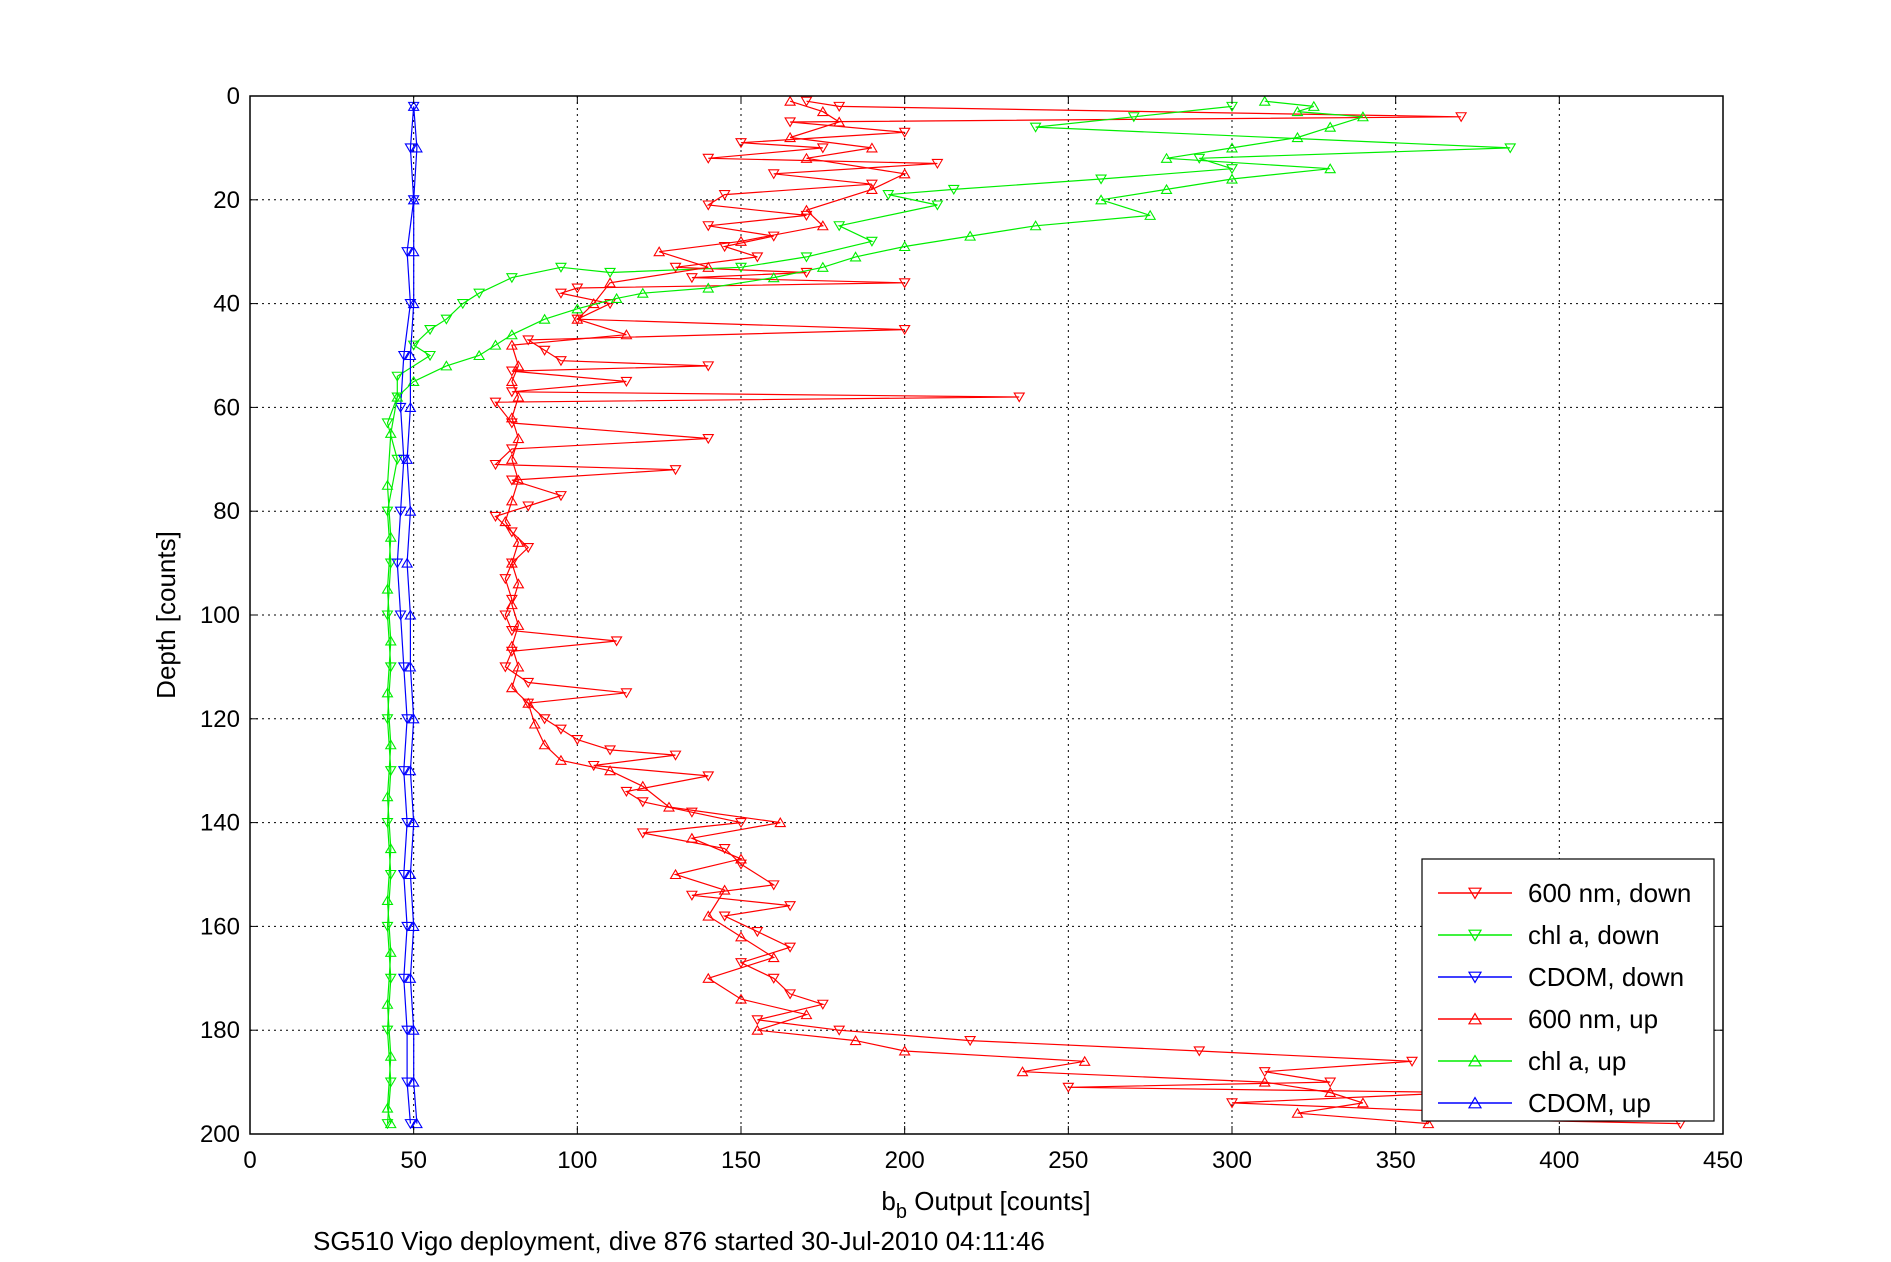 This screenshot has width=1891, height=1262. What do you see at coordinates (1561, 977) in the screenshot?
I see `legend-entry-cdom-down: CDOM, down` at bounding box center [1561, 977].